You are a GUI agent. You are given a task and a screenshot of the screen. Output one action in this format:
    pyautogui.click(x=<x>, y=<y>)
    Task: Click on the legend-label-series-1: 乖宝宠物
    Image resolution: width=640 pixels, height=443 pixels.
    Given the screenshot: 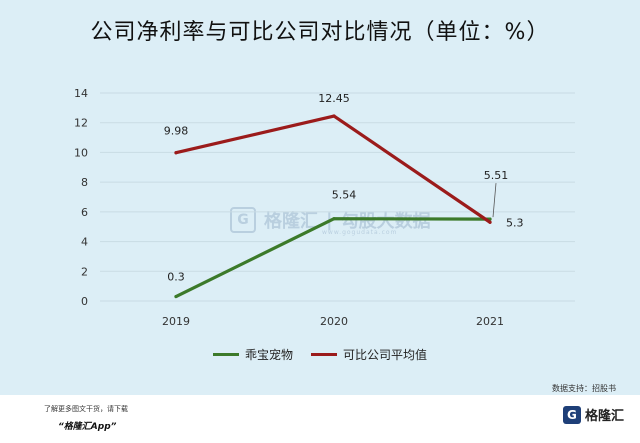 What is the action you would take?
    pyautogui.click(x=268, y=355)
    